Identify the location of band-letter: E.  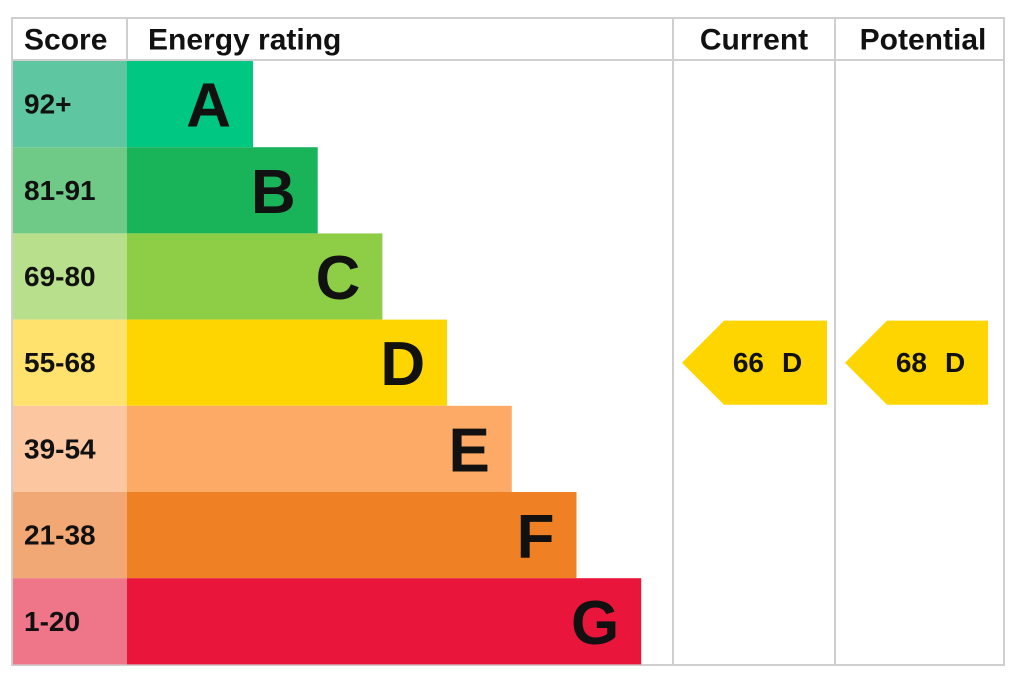
(468, 450).